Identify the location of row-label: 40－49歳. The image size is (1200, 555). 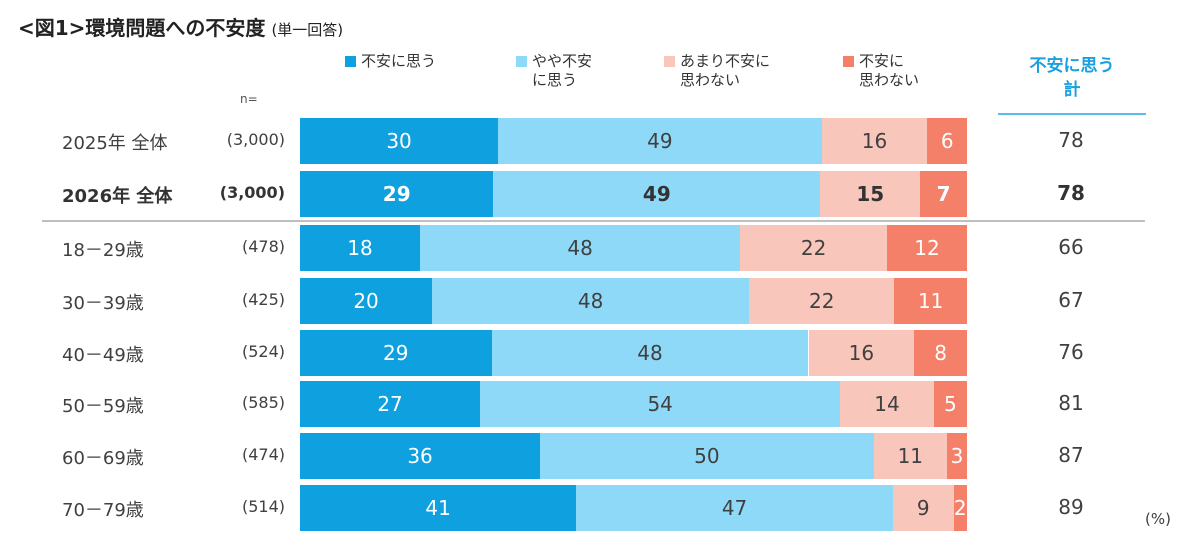
(103, 355).